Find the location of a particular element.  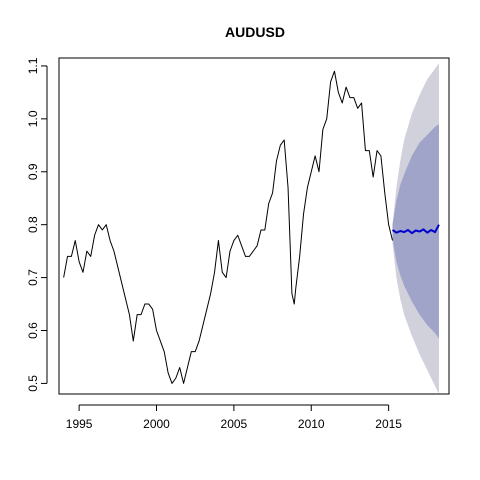

y-tick-label: 0.7 is located at coordinates (33, 277).